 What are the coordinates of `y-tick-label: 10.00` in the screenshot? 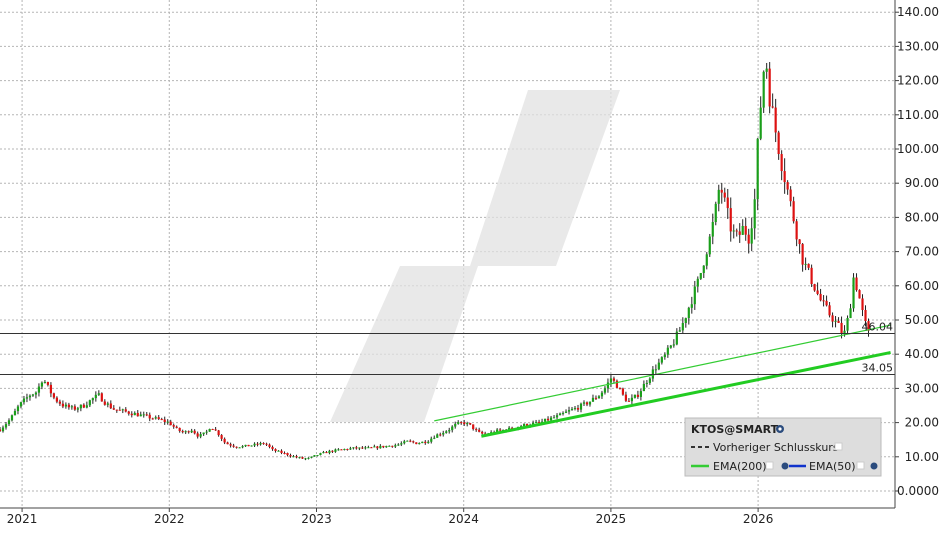 It's located at (922, 457).